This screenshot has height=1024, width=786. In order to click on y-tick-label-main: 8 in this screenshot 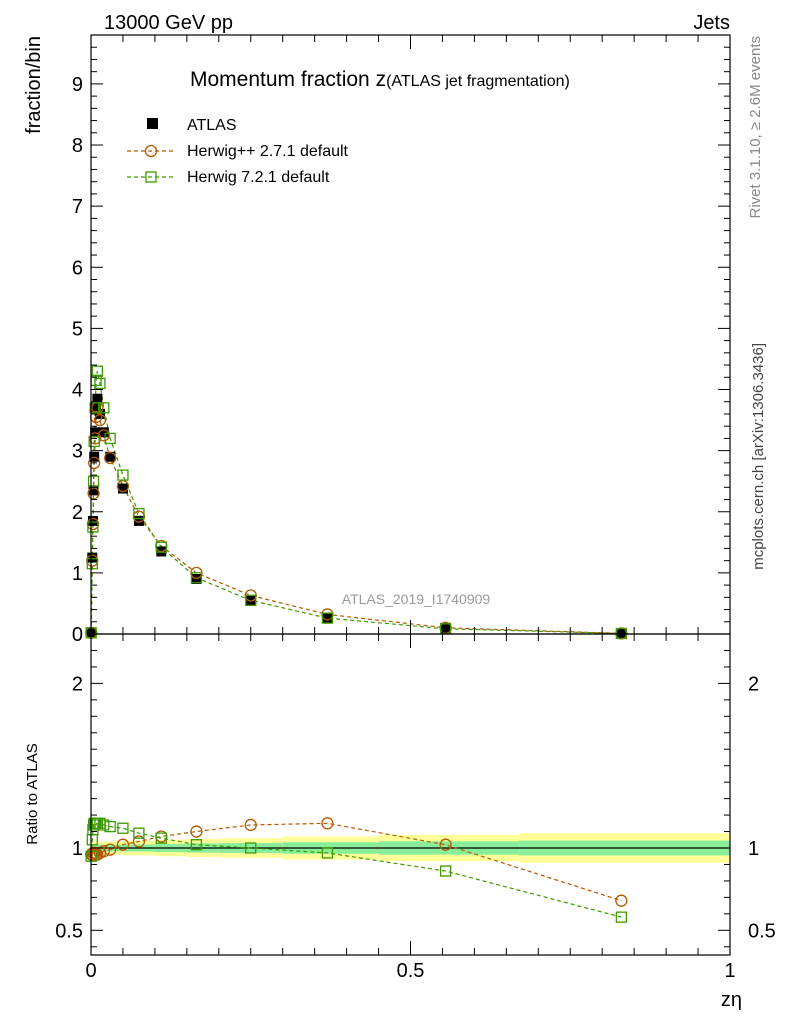, I will do `click(77, 146)`.